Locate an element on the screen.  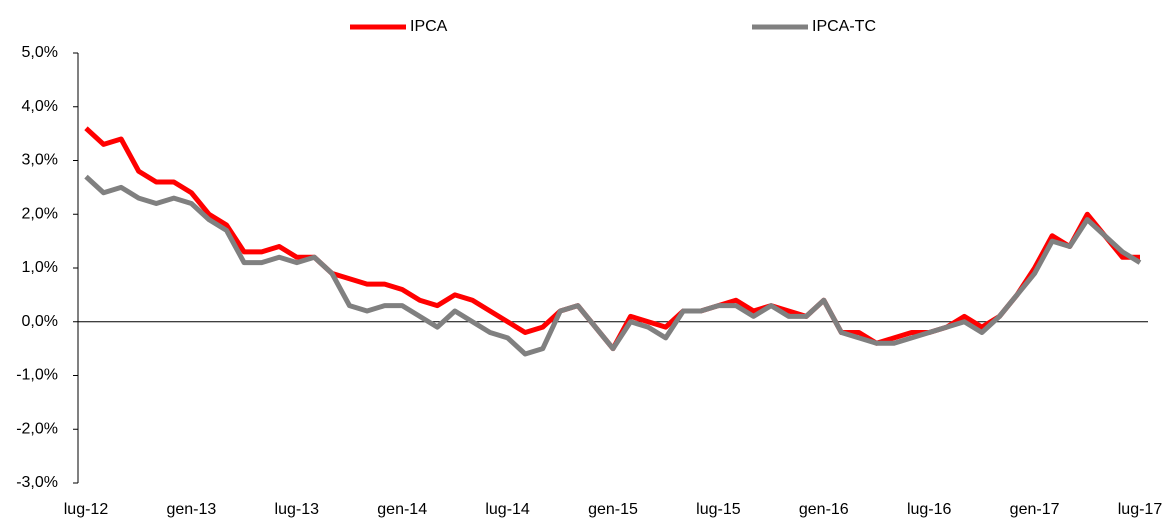
y-tick-label: -1,0% is located at coordinates (37, 375).